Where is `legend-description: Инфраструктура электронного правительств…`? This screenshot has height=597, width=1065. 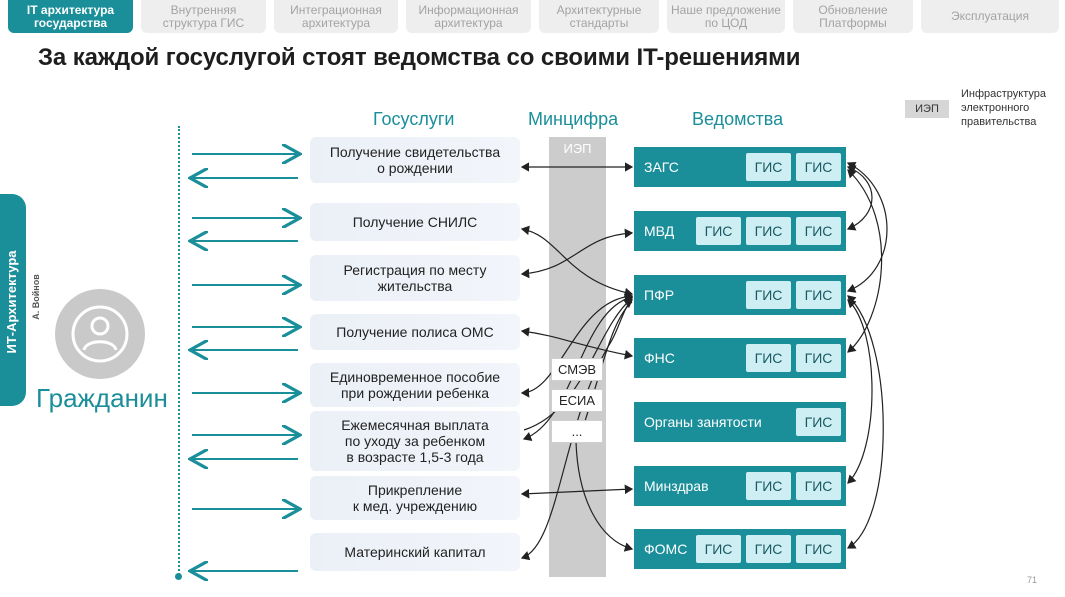
legend-description: Инфраструктура электронного правительств… is located at coordinates (1004, 108).